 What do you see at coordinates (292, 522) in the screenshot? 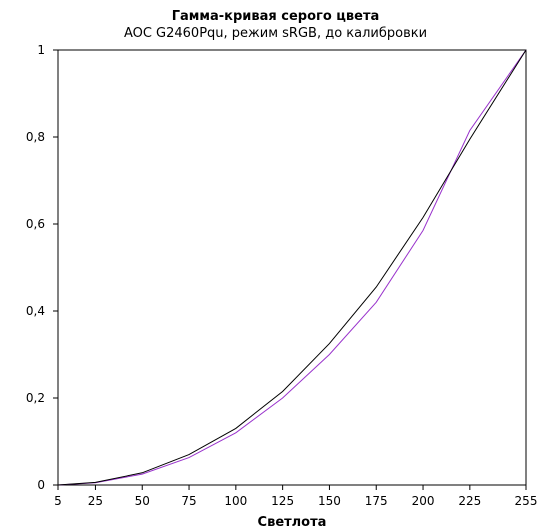
I see `x-axis-label: Светлота` at bounding box center [292, 522].